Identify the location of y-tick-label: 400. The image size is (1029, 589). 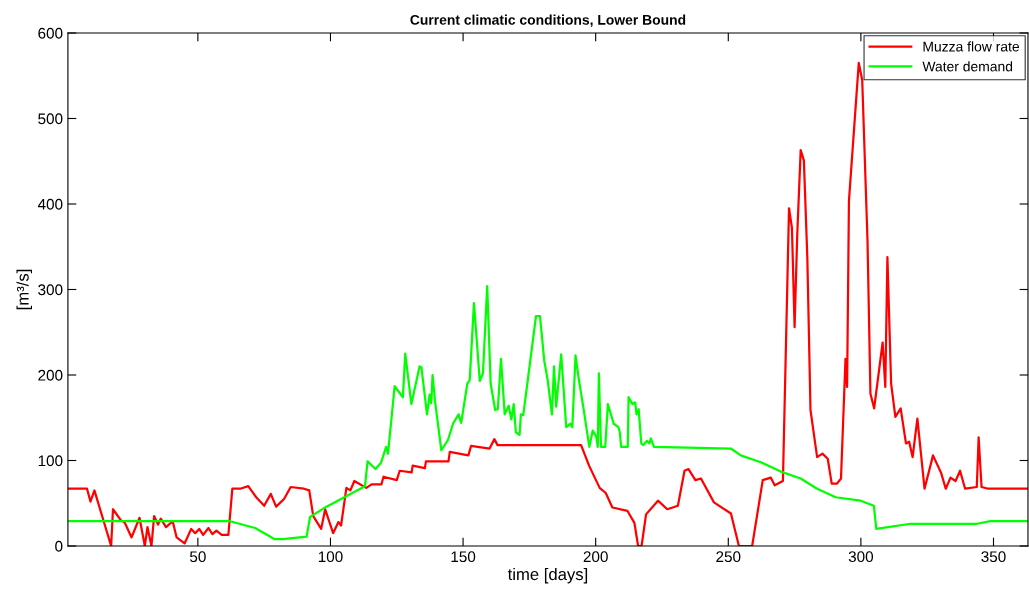
(50, 204).